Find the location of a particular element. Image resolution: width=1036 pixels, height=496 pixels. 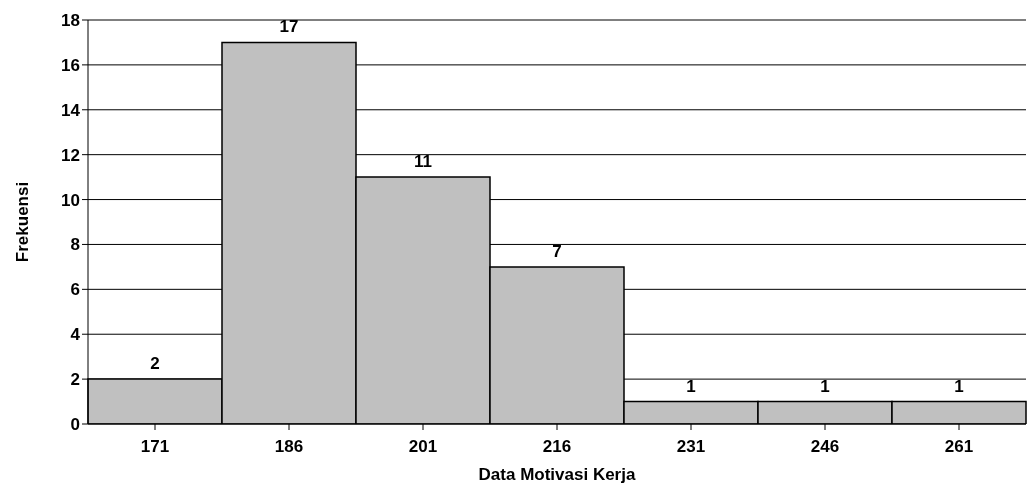

x-tick-label: 171 is located at coordinates (155, 447).